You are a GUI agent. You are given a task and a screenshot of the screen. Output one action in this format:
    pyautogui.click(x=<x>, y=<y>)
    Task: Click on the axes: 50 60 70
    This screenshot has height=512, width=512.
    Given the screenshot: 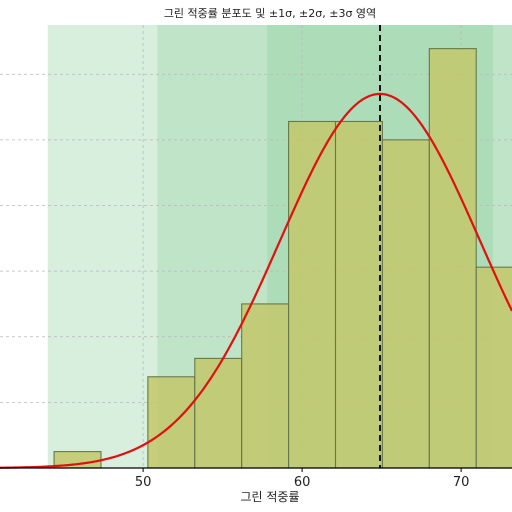 What is the action you would take?
    pyautogui.click(x=256, y=478)
    